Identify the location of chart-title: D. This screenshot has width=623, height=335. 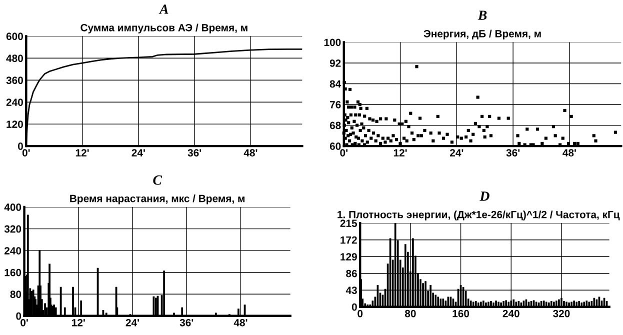
(485, 196).